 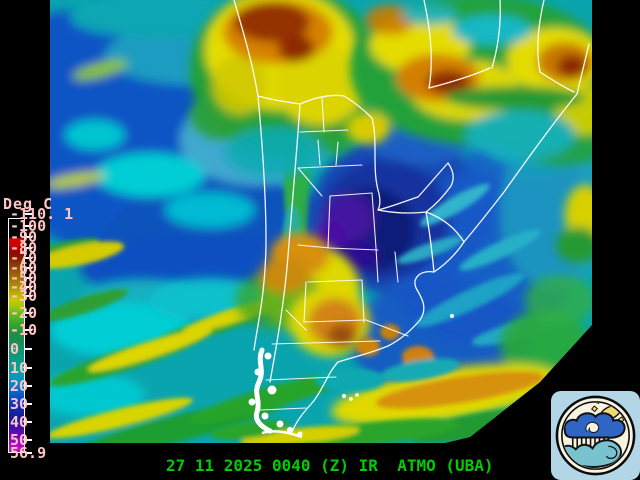 I want to click on scale-tick-label: -70, so click(x=24, y=258).